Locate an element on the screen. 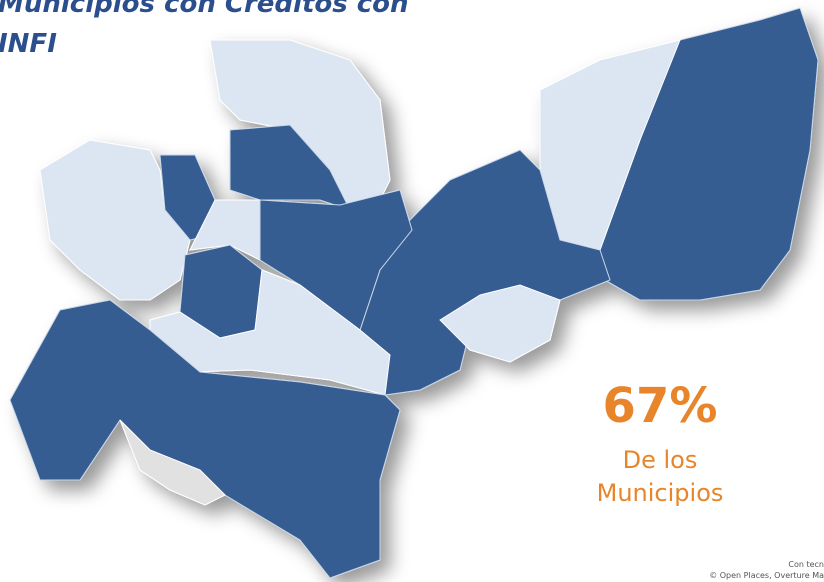  stat-value: 67% is located at coordinates (660, 406).